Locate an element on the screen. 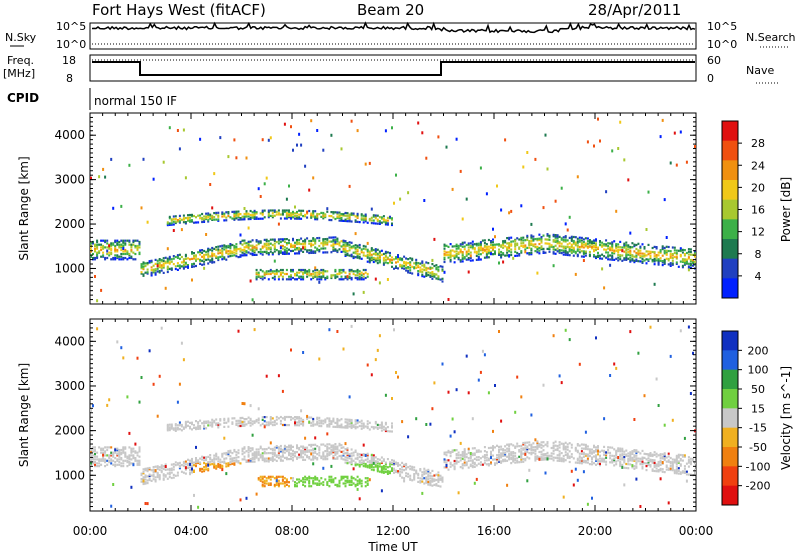 The width and height of the screenshot is (800, 554). nsearch-tick-bottom: 10^0 is located at coordinates (722, 44).